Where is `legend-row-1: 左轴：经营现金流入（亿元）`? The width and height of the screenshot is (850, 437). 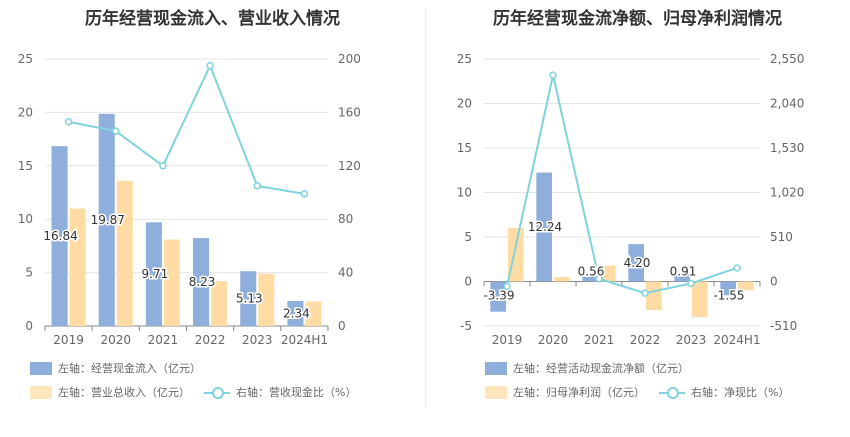
legend-row-1: 左轴：经营现金流入（亿元） is located at coordinates (122, 368).